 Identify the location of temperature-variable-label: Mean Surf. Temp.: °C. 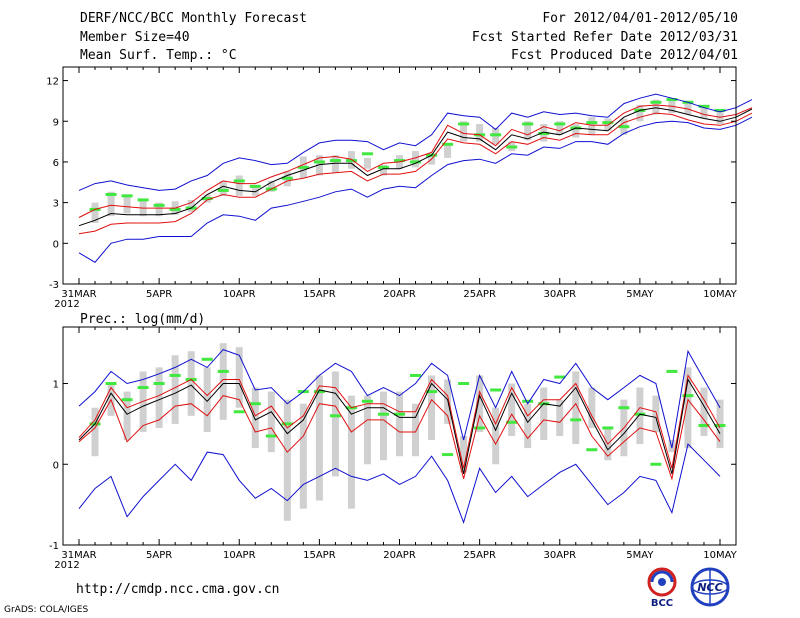
(158, 55).